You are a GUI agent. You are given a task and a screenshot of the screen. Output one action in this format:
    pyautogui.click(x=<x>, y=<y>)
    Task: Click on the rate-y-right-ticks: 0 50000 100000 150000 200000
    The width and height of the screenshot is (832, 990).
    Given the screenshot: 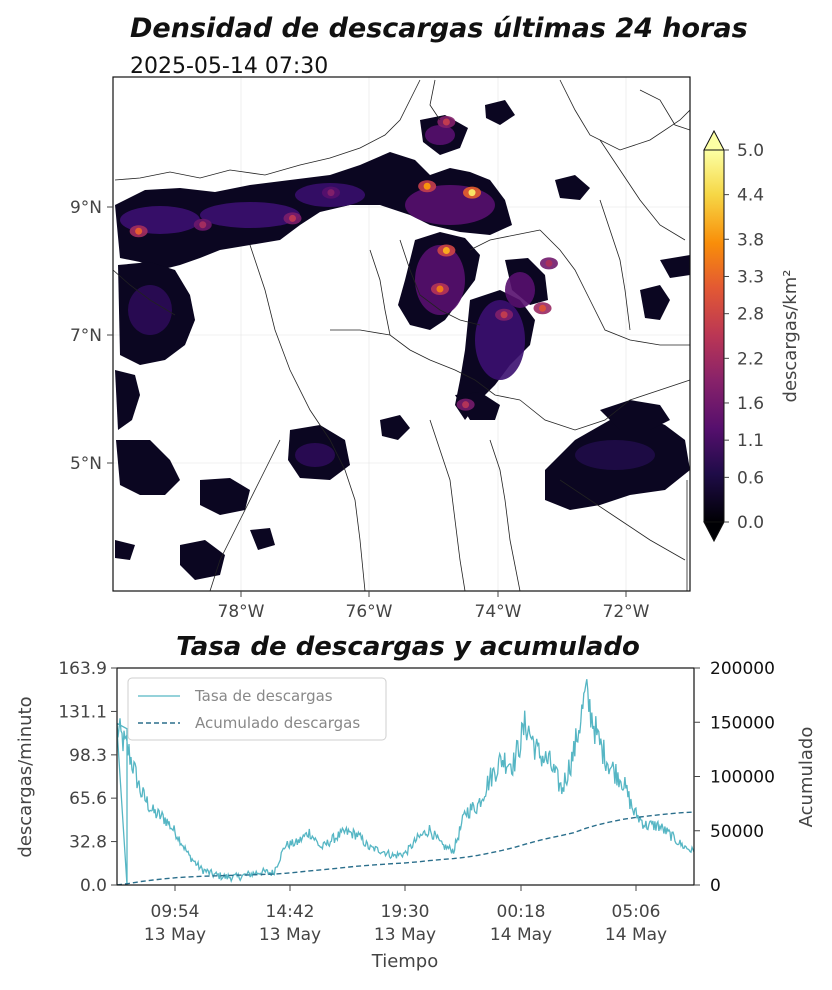 What is the action you would take?
    pyautogui.click(x=734, y=777)
    